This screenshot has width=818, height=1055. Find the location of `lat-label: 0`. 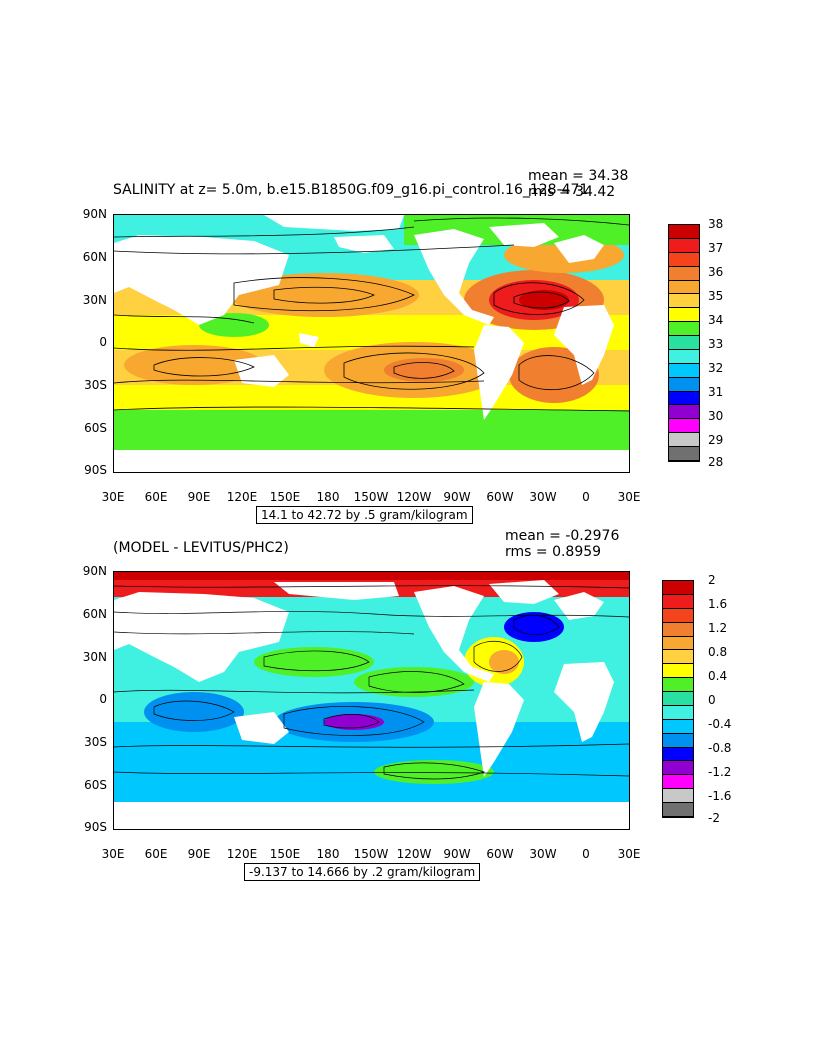

lat-label: 0 is located at coordinates (103, 699).